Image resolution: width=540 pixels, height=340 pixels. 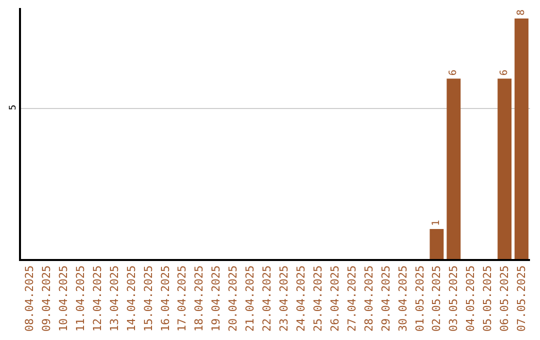 What do you see at coordinates (97, 298) in the screenshot?
I see `x-tick-label: 12.04.2025` at bounding box center [97, 298].